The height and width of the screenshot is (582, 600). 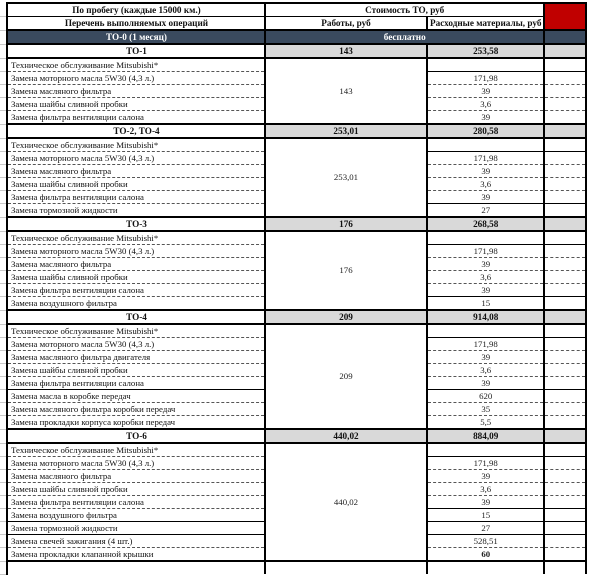 What do you see at coordinates (405, 9) in the screenshot?
I see `header-cost: Стоимость ТО, руб` at bounding box center [405, 9].